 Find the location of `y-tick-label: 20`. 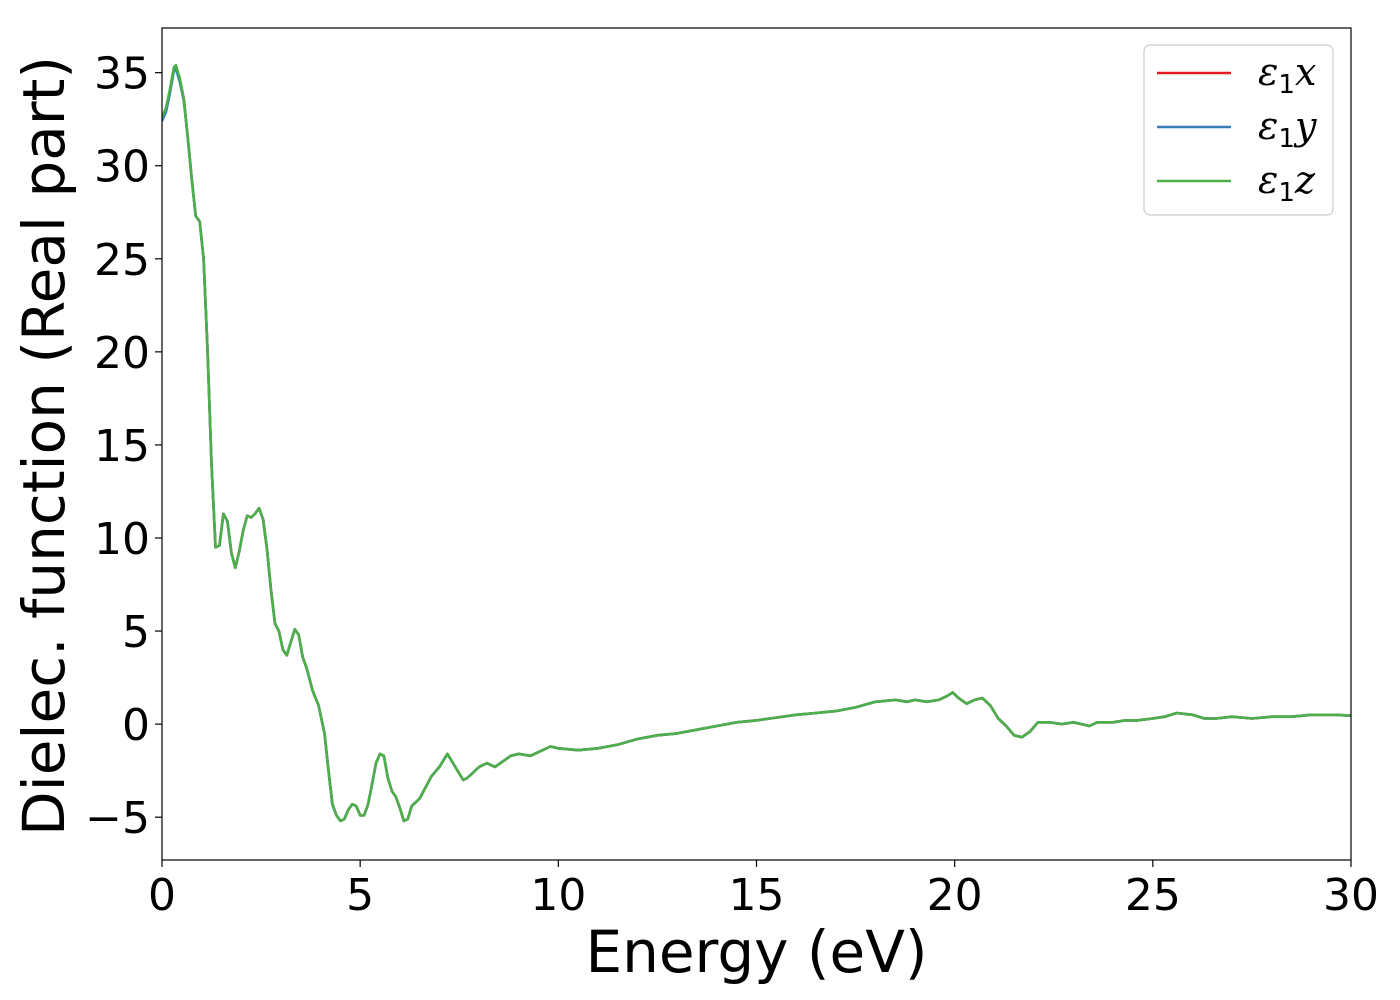

y-tick-label: 20 is located at coordinates (122, 353).